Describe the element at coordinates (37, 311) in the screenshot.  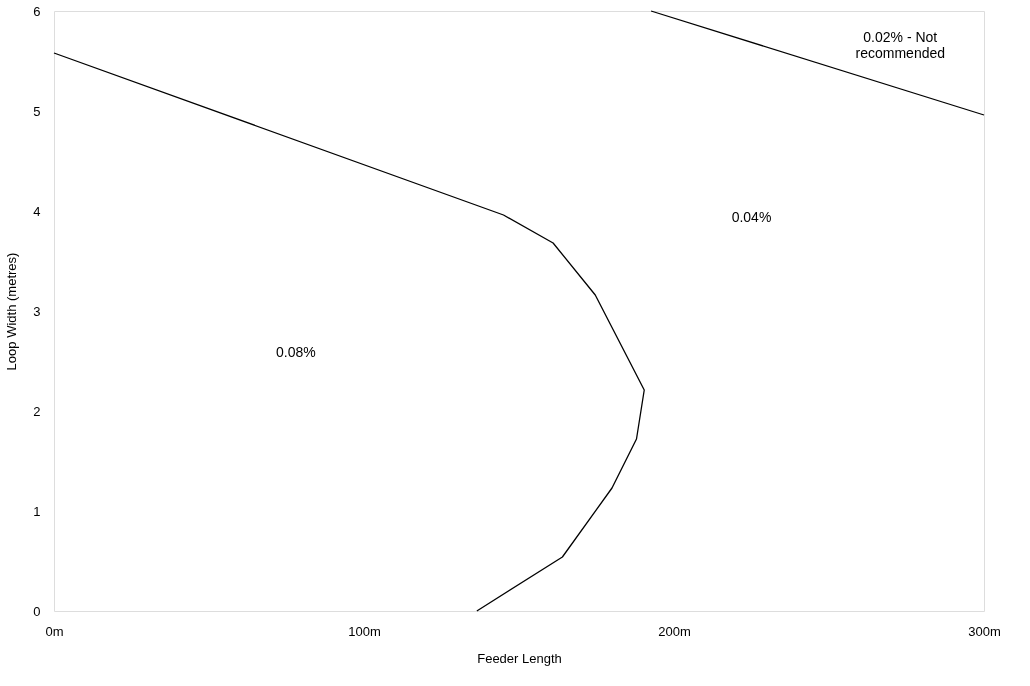
I see `y-tick-label: 3` at that location.